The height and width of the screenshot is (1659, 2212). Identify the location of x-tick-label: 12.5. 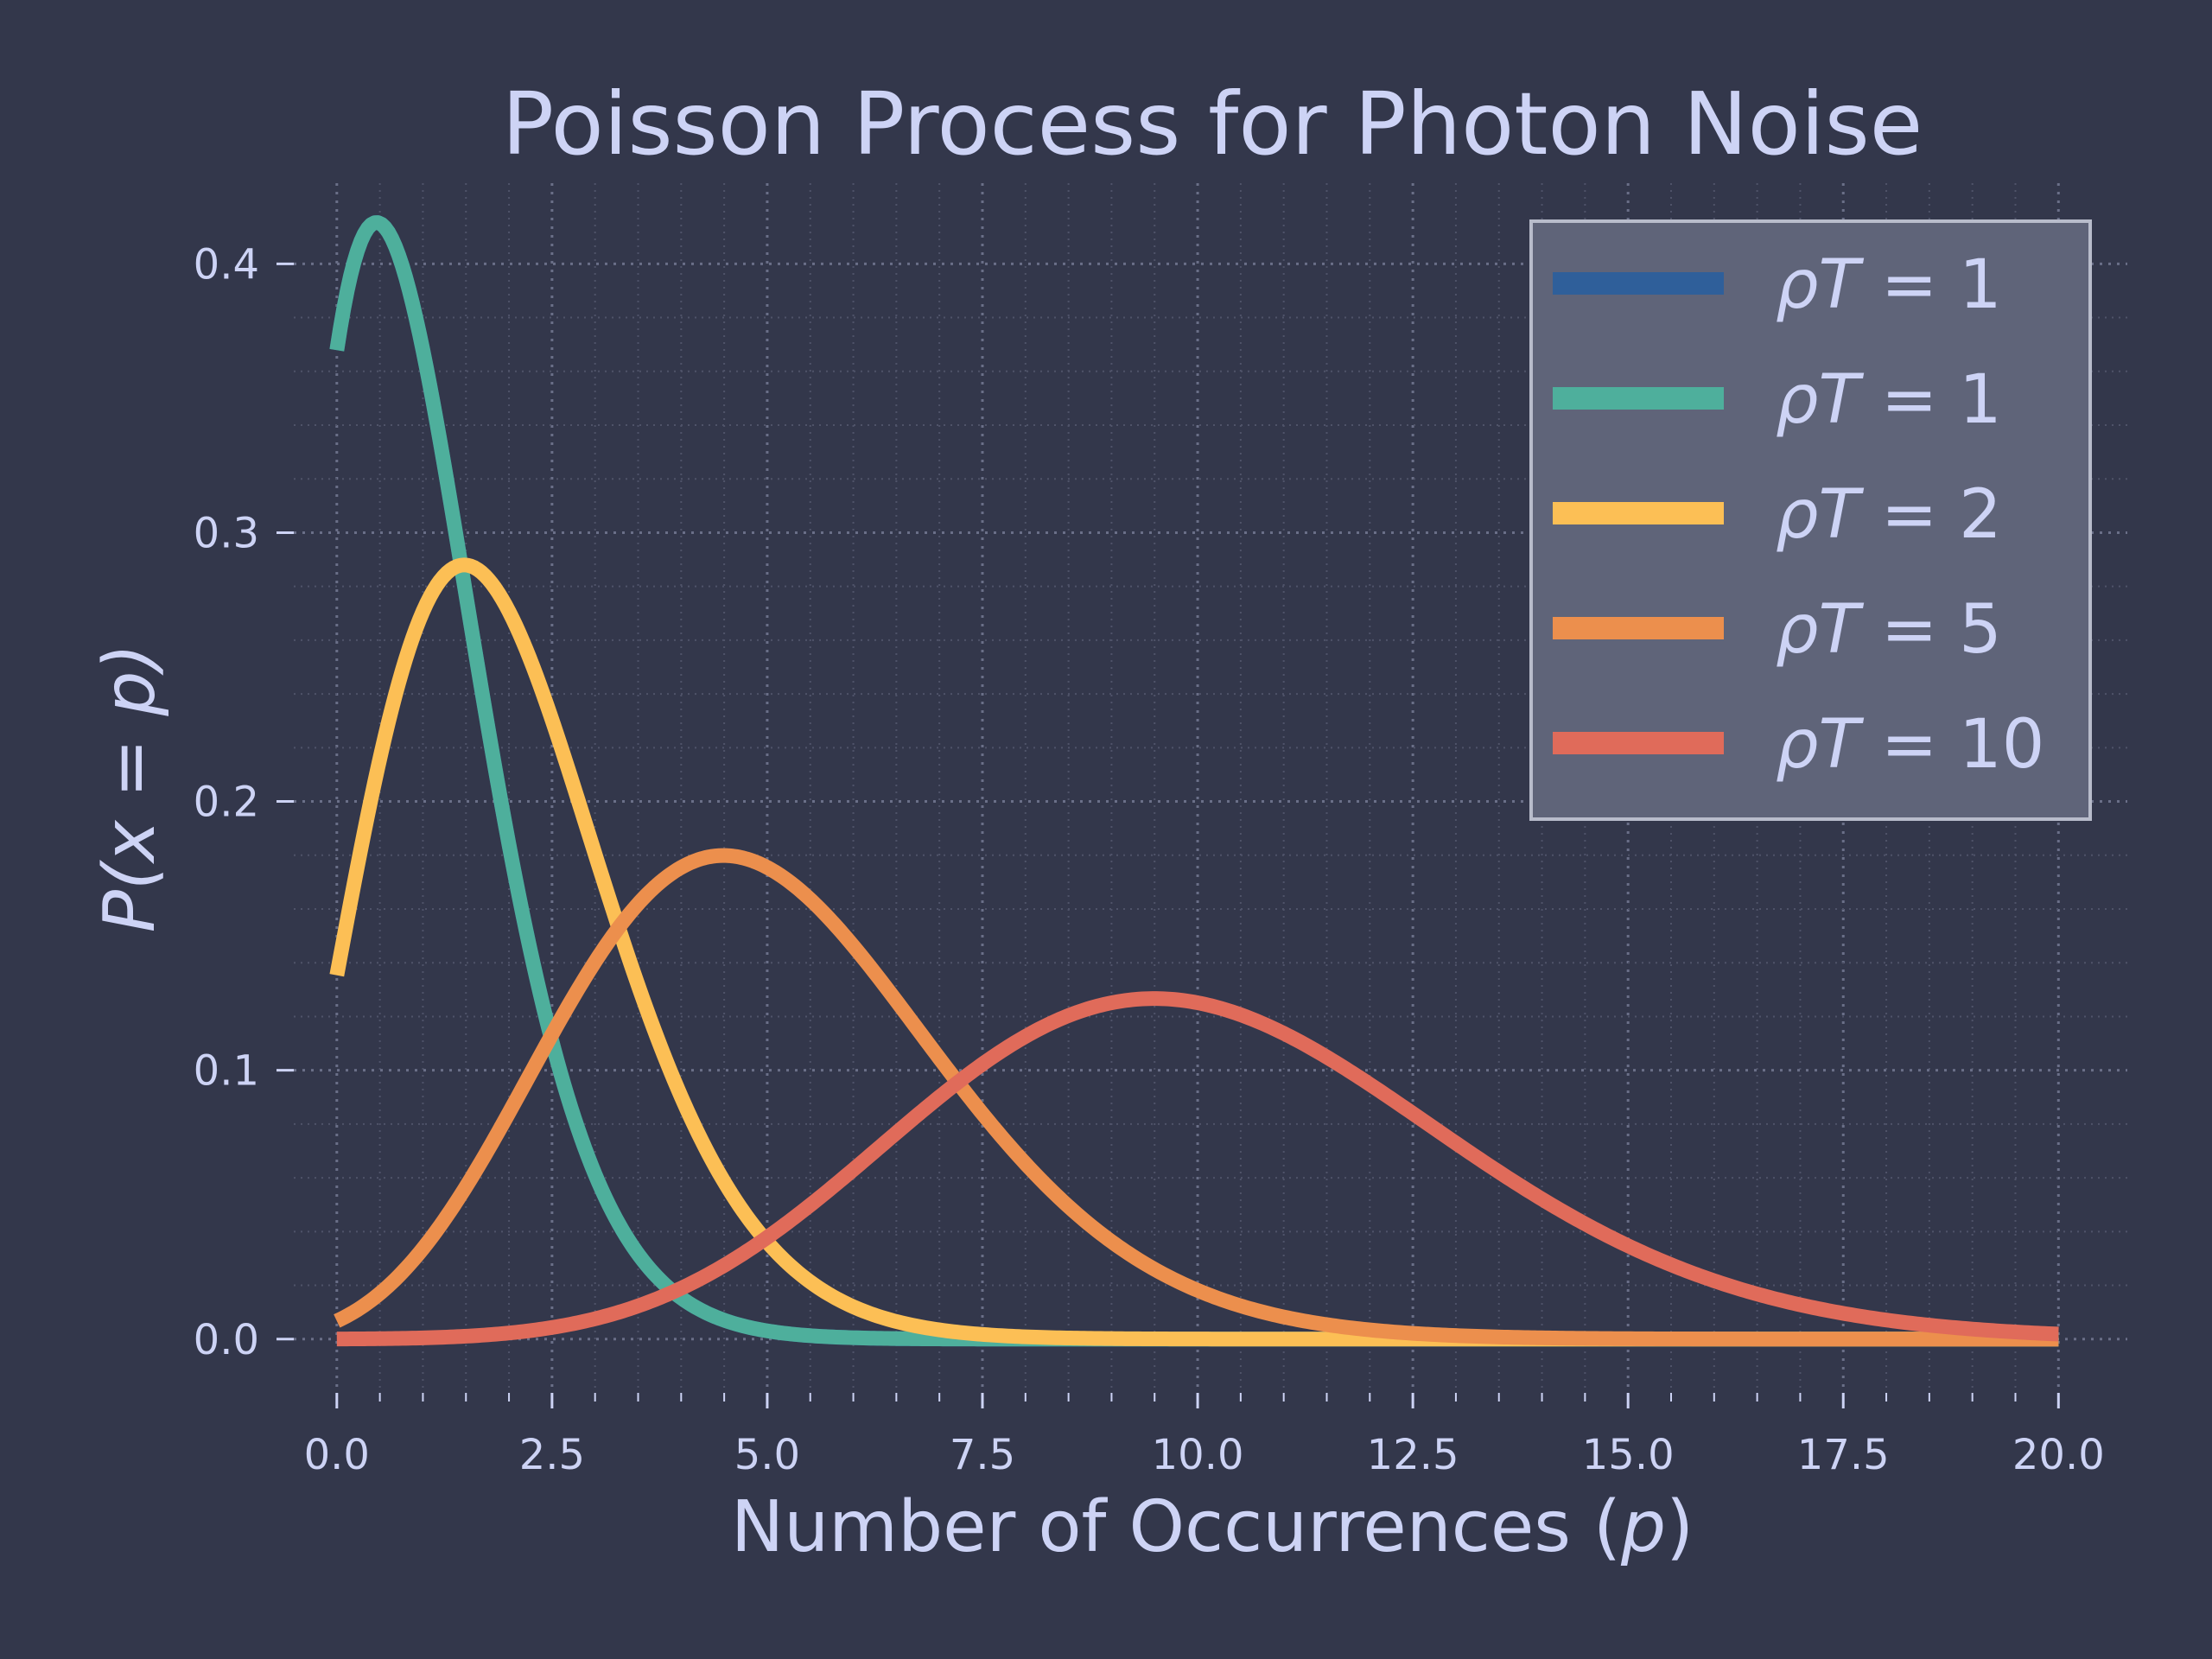
(1413, 1455).